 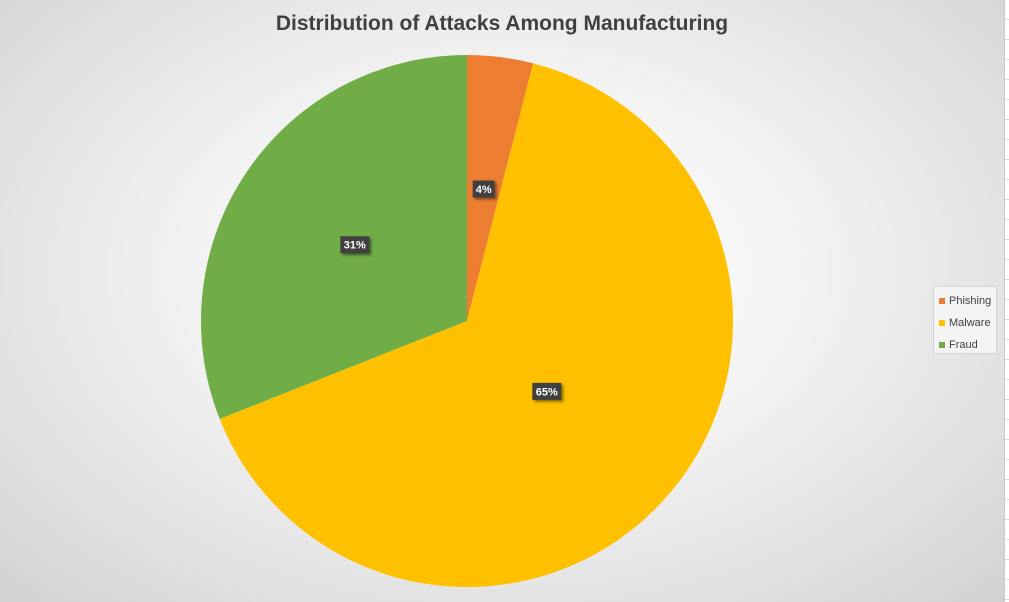 I want to click on legend: Phishing Malware Fraud, so click(x=965, y=320).